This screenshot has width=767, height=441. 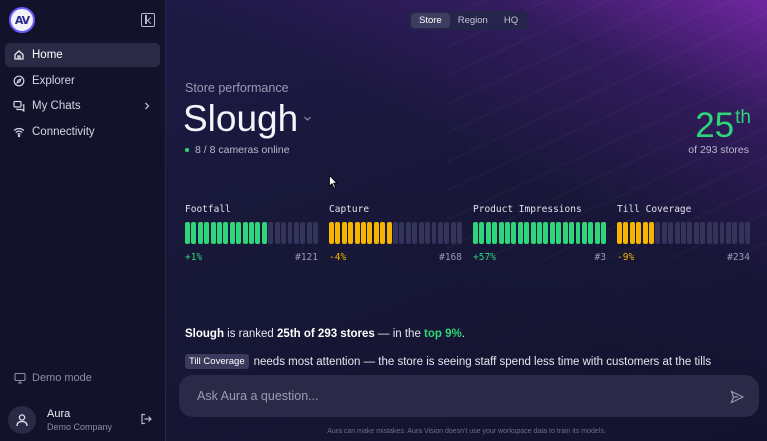 What do you see at coordinates (80, 427) in the screenshot?
I see `user-company: Demo Company` at bounding box center [80, 427].